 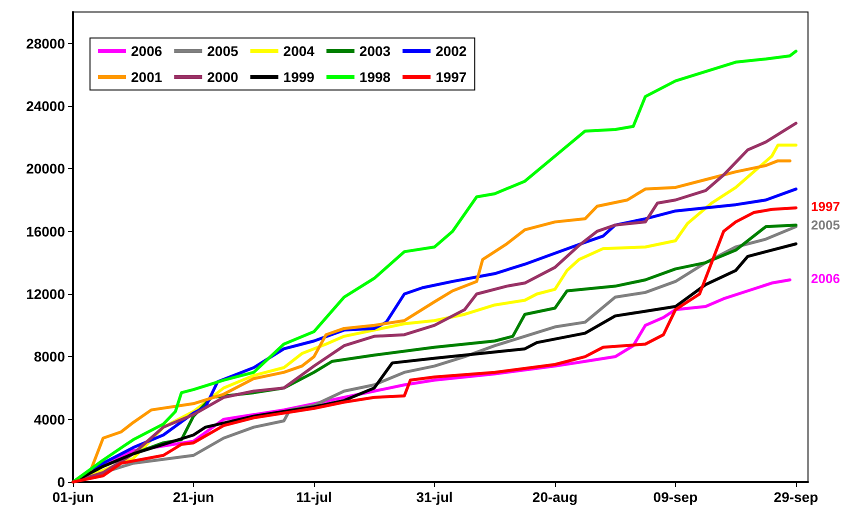 What do you see at coordinates (146, 77) in the screenshot?
I see `legend-label: 2001` at bounding box center [146, 77].